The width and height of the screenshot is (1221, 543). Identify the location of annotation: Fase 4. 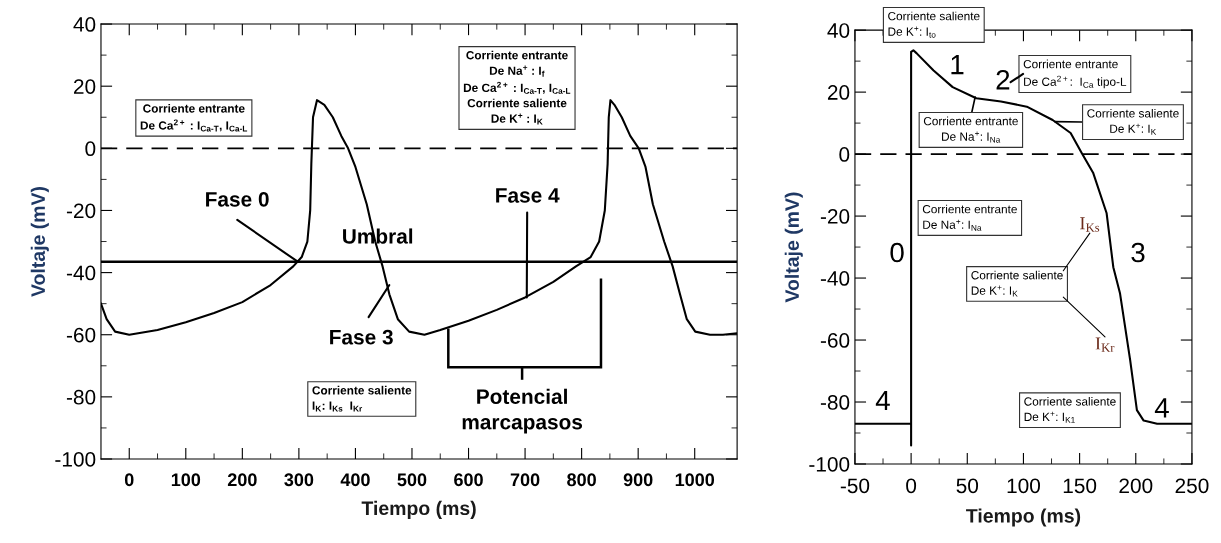
(528, 195).